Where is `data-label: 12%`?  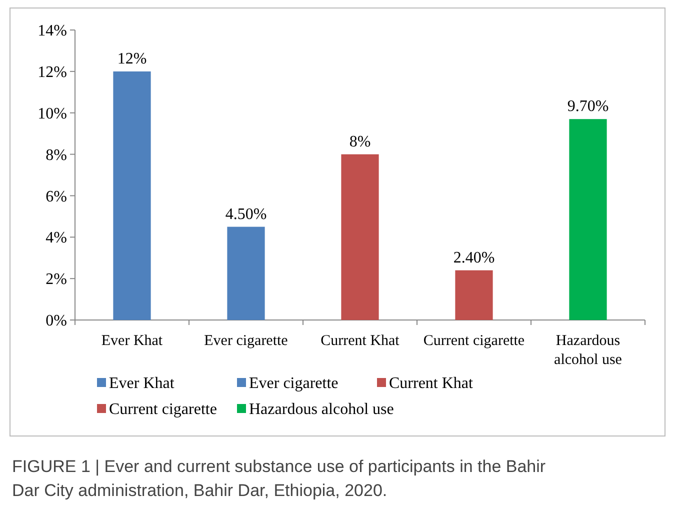
data-label: 12% is located at coordinates (132, 59).